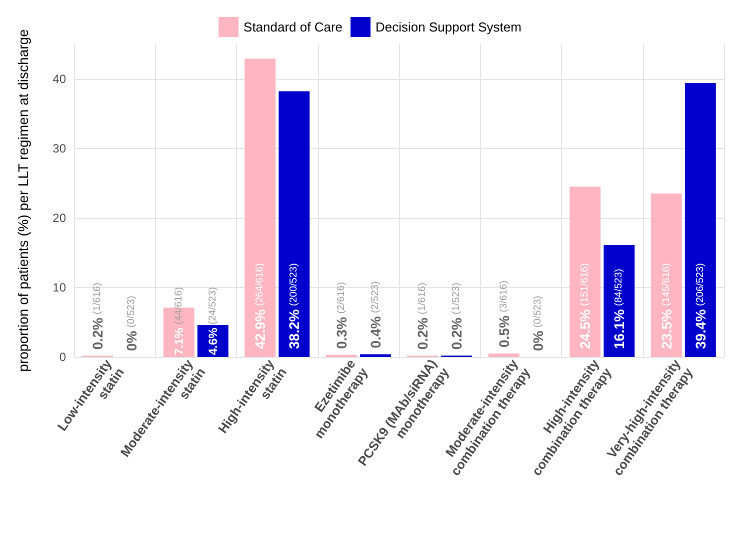  Describe the element at coordinates (294, 306) in the screenshot. I see `data-label: 38.2% (200/523)` at that location.